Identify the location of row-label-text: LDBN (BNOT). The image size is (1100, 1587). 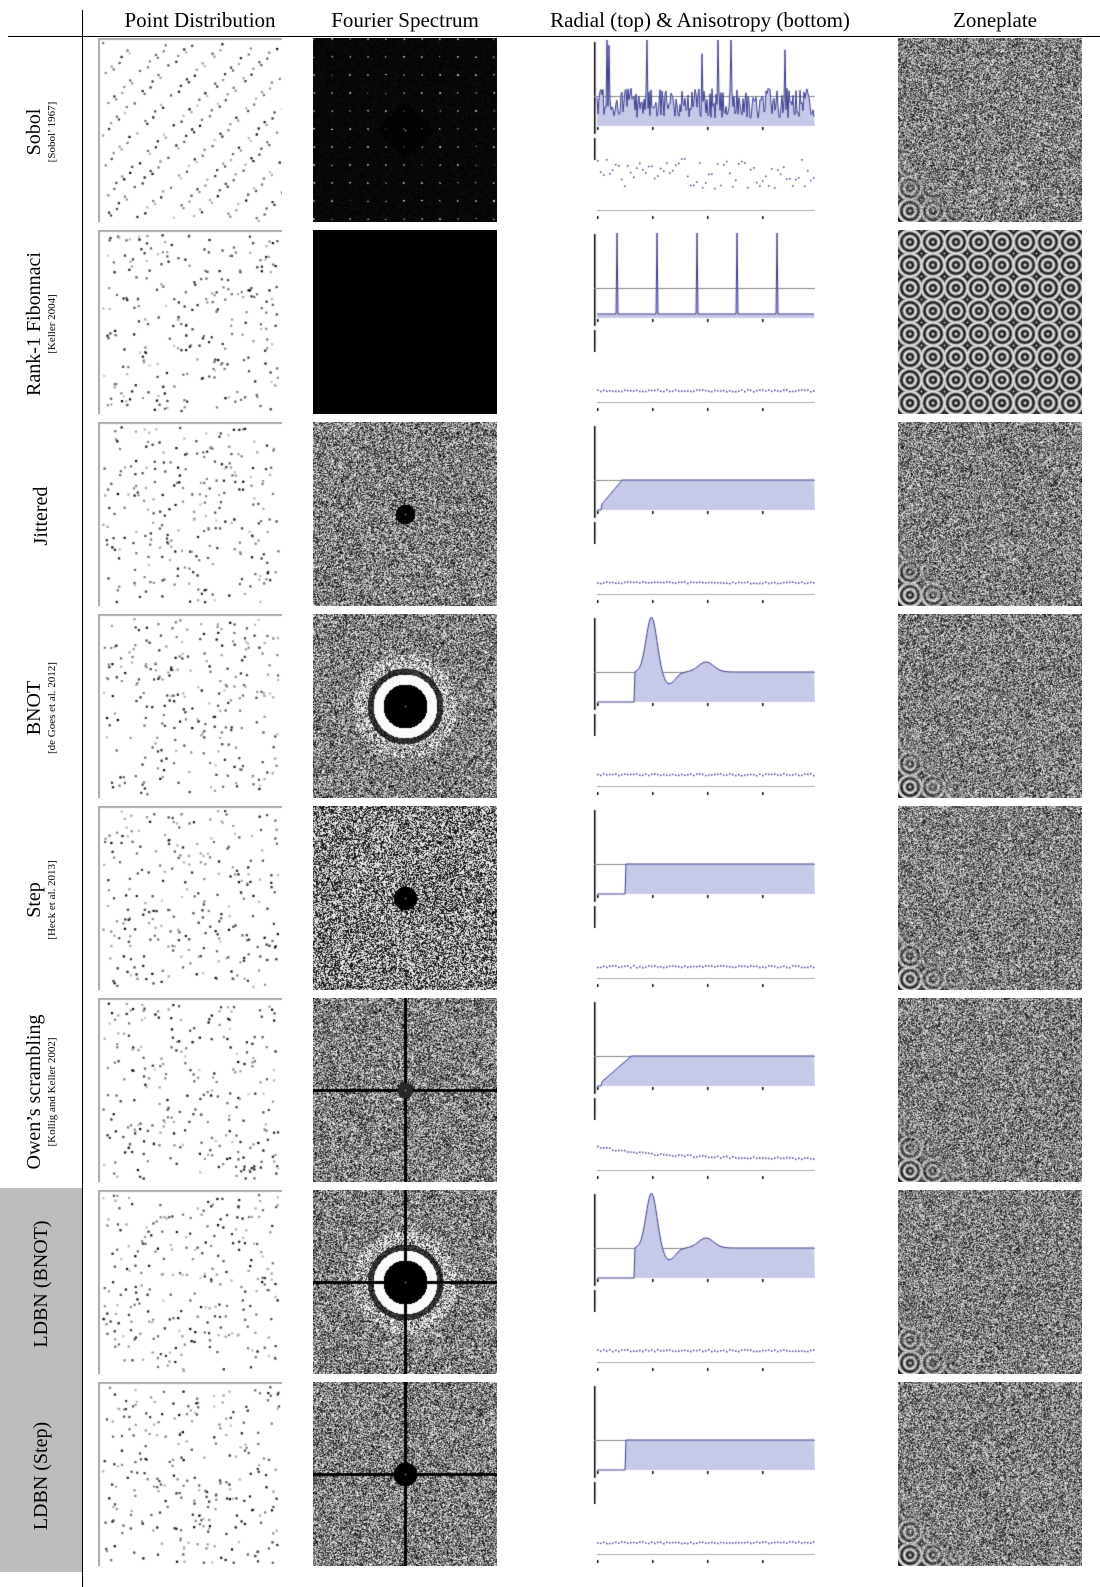
(41, 1284).